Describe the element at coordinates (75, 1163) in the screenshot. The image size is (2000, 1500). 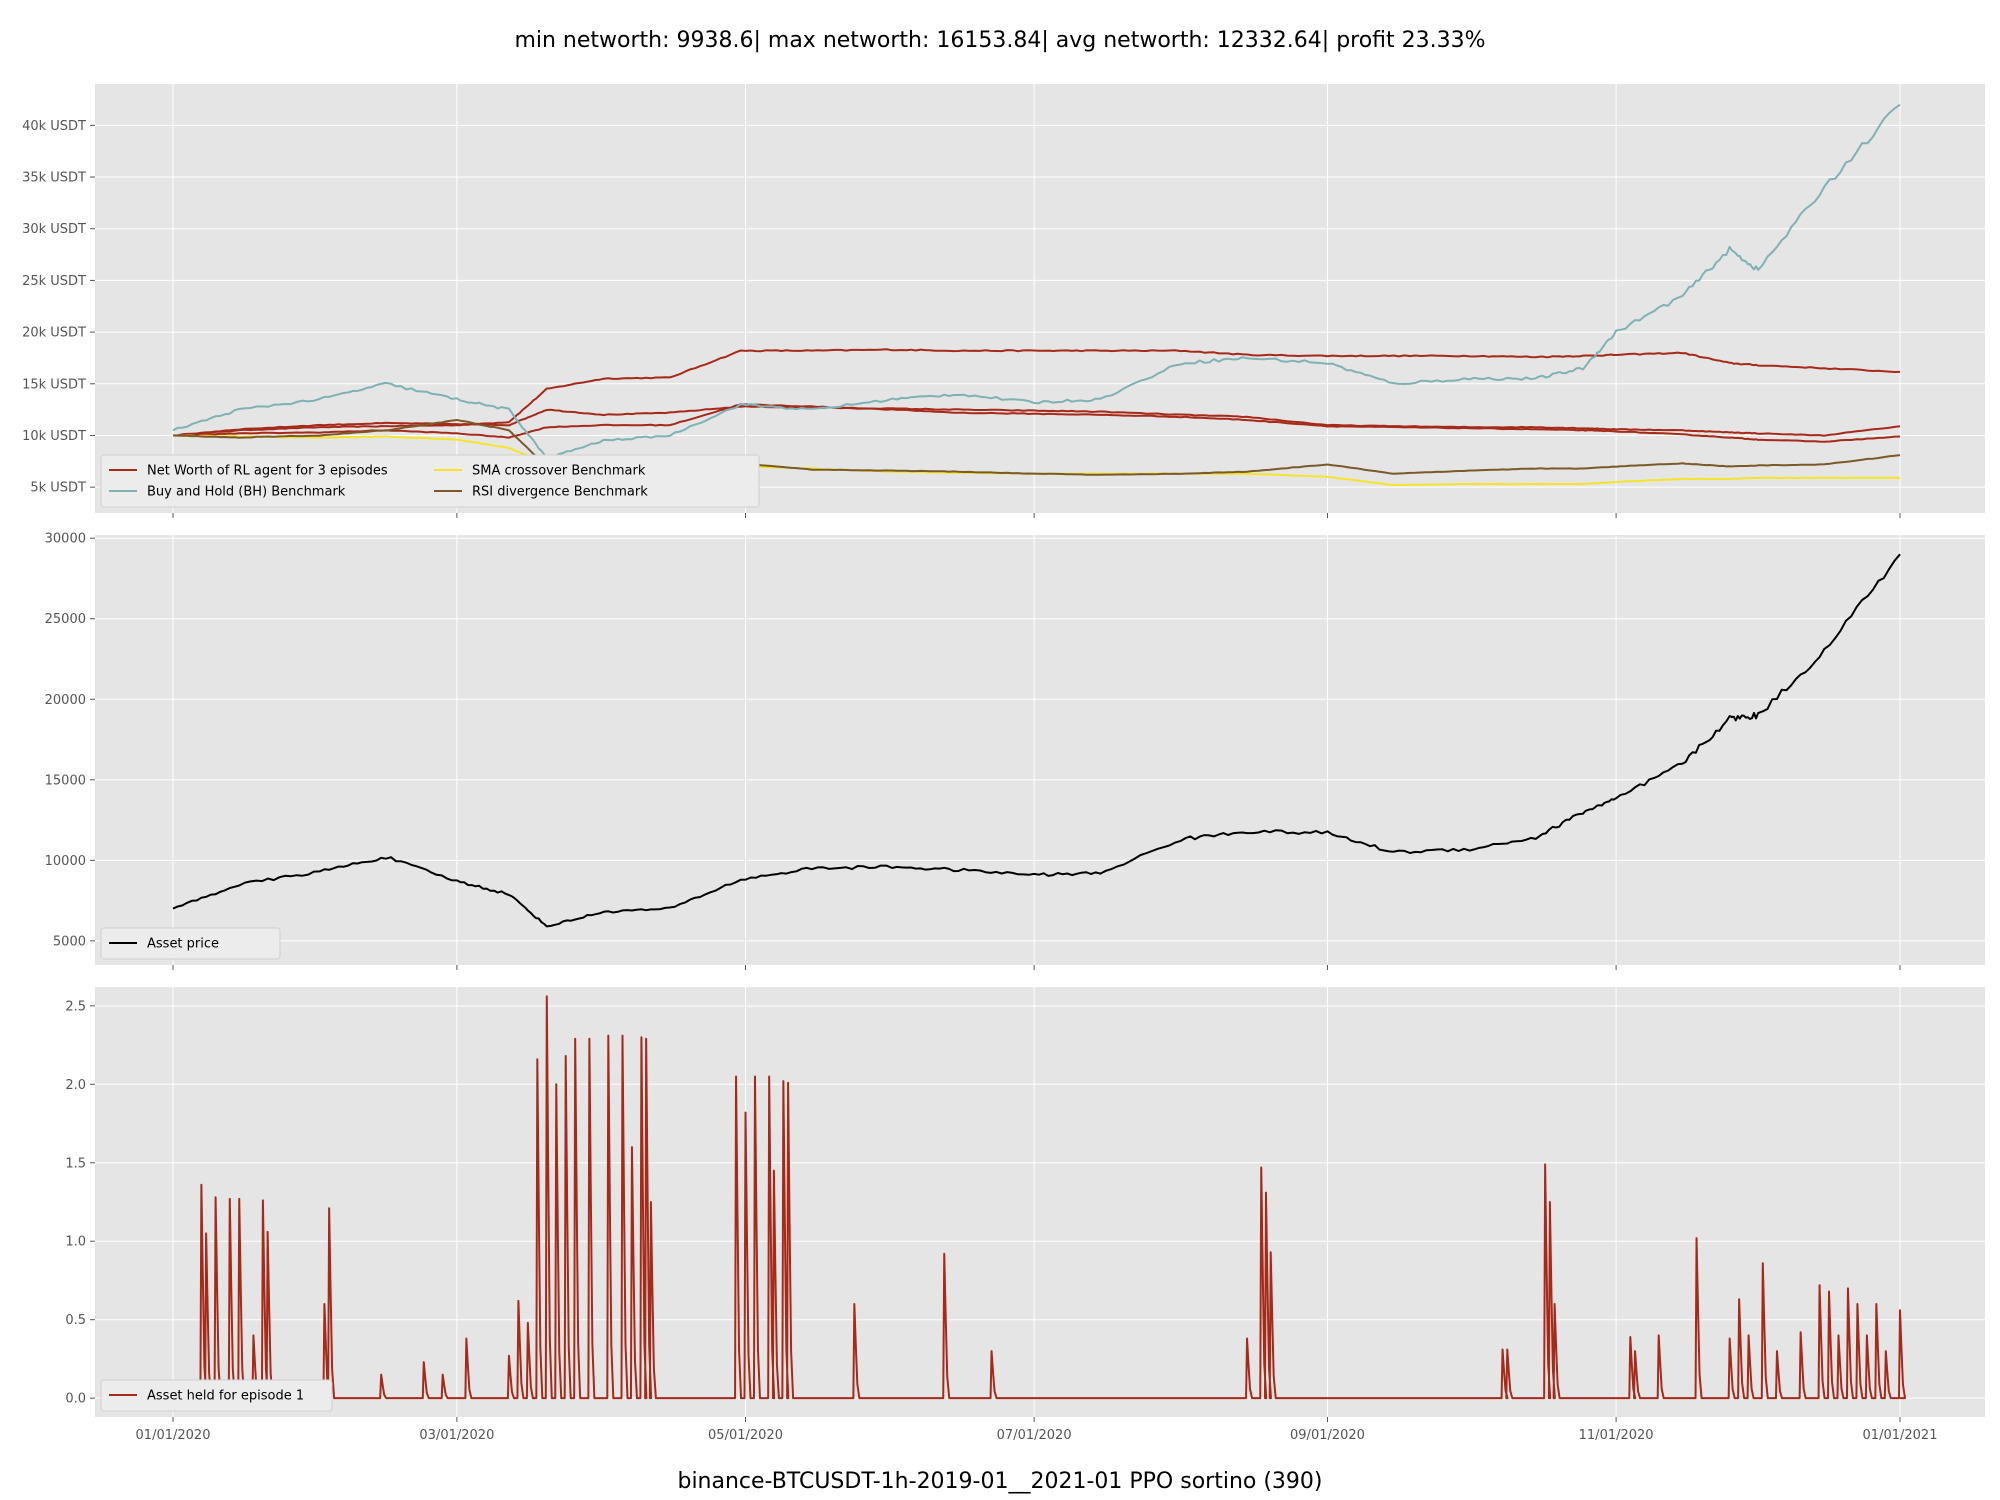
I see `y-tick-label: 1.5` at that location.